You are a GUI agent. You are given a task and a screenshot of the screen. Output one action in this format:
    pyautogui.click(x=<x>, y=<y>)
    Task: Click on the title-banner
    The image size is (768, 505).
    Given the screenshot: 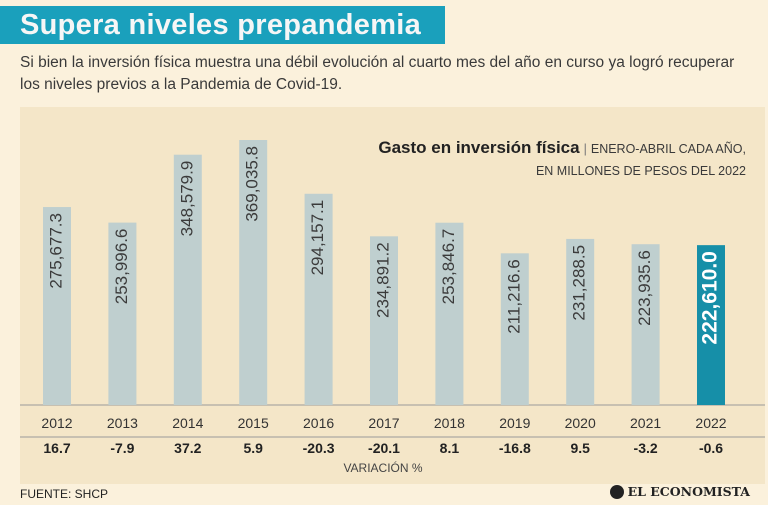 What is the action you would take?
    pyautogui.click(x=222, y=25)
    